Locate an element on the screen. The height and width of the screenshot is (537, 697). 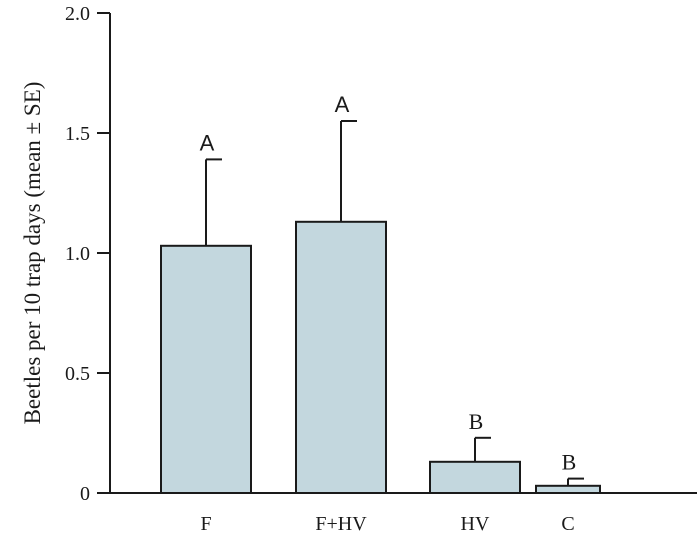
x-tick-label: HV is located at coordinates (475, 524).